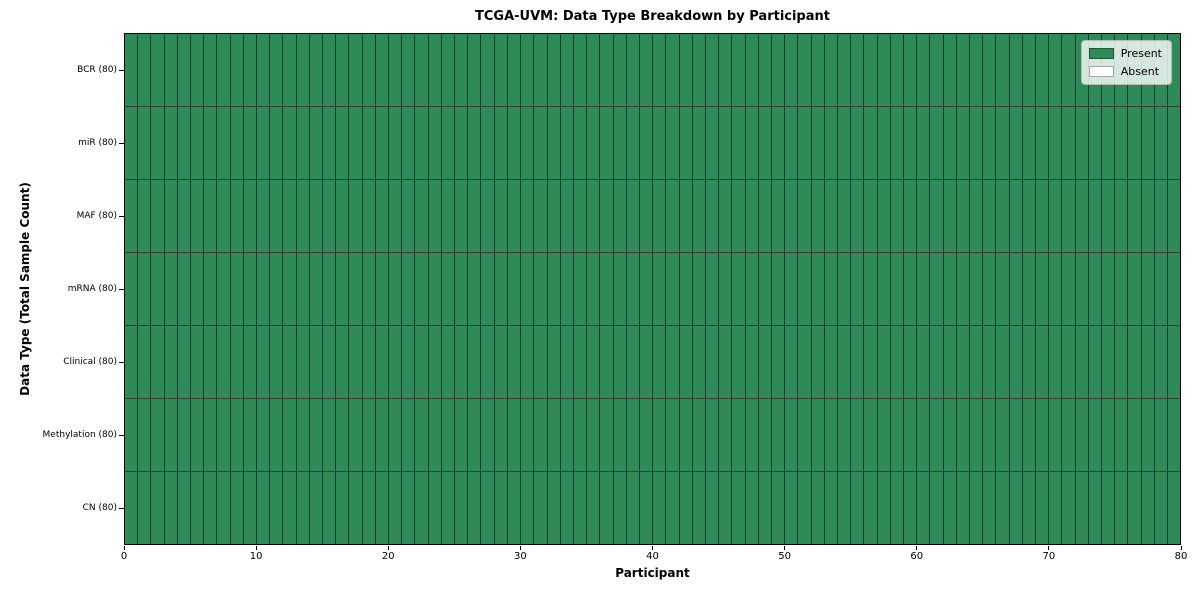 The image size is (1200, 600). What do you see at coordinates (256, 548) in the screenshot?
I see `x-tick-mark` at bounding box center [256, 548].